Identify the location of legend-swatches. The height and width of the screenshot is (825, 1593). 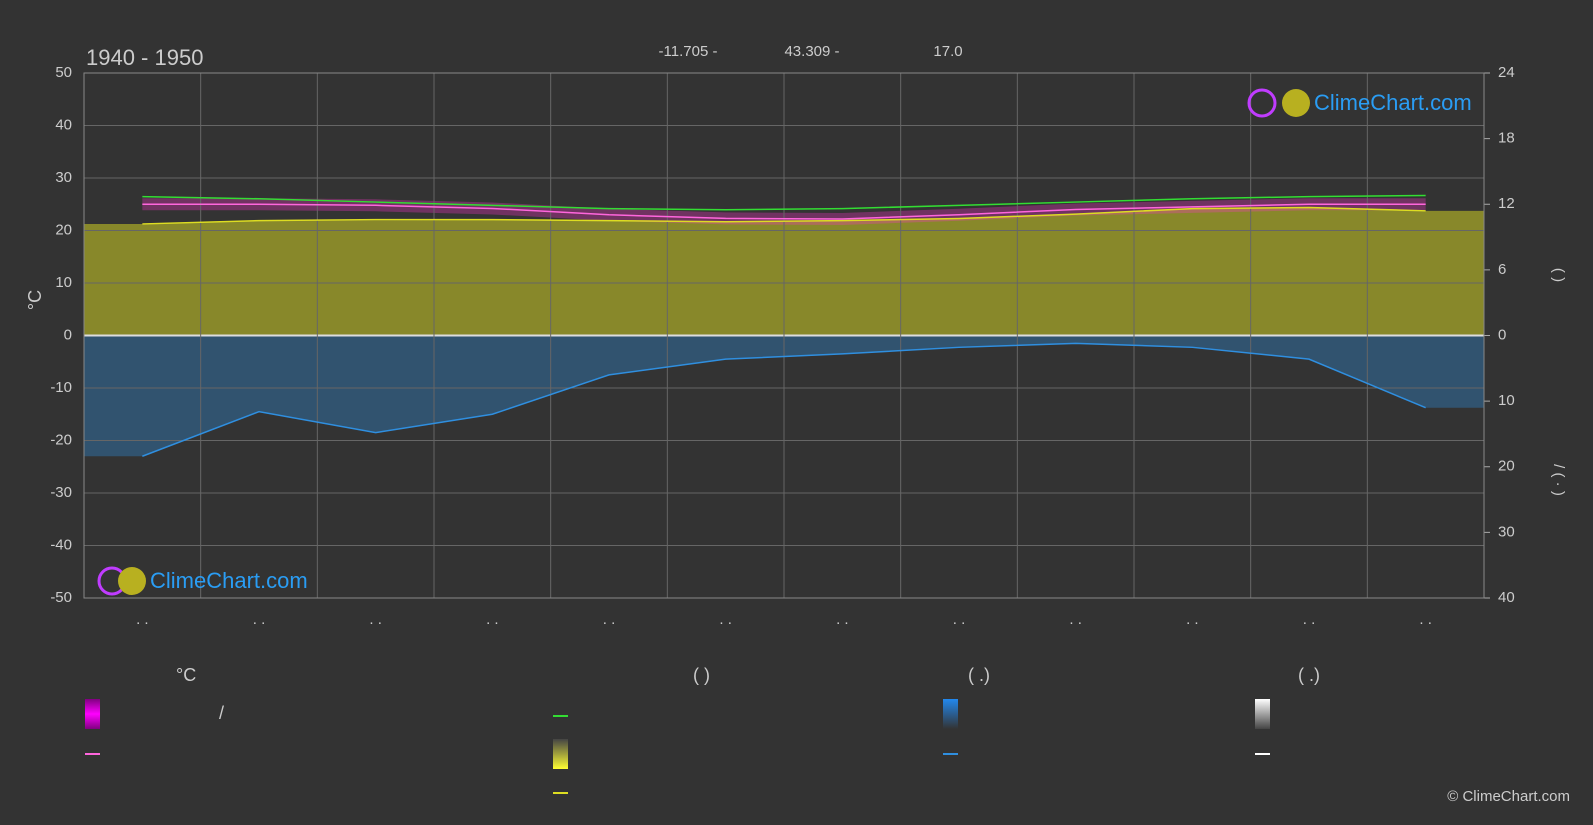
(677, 746).